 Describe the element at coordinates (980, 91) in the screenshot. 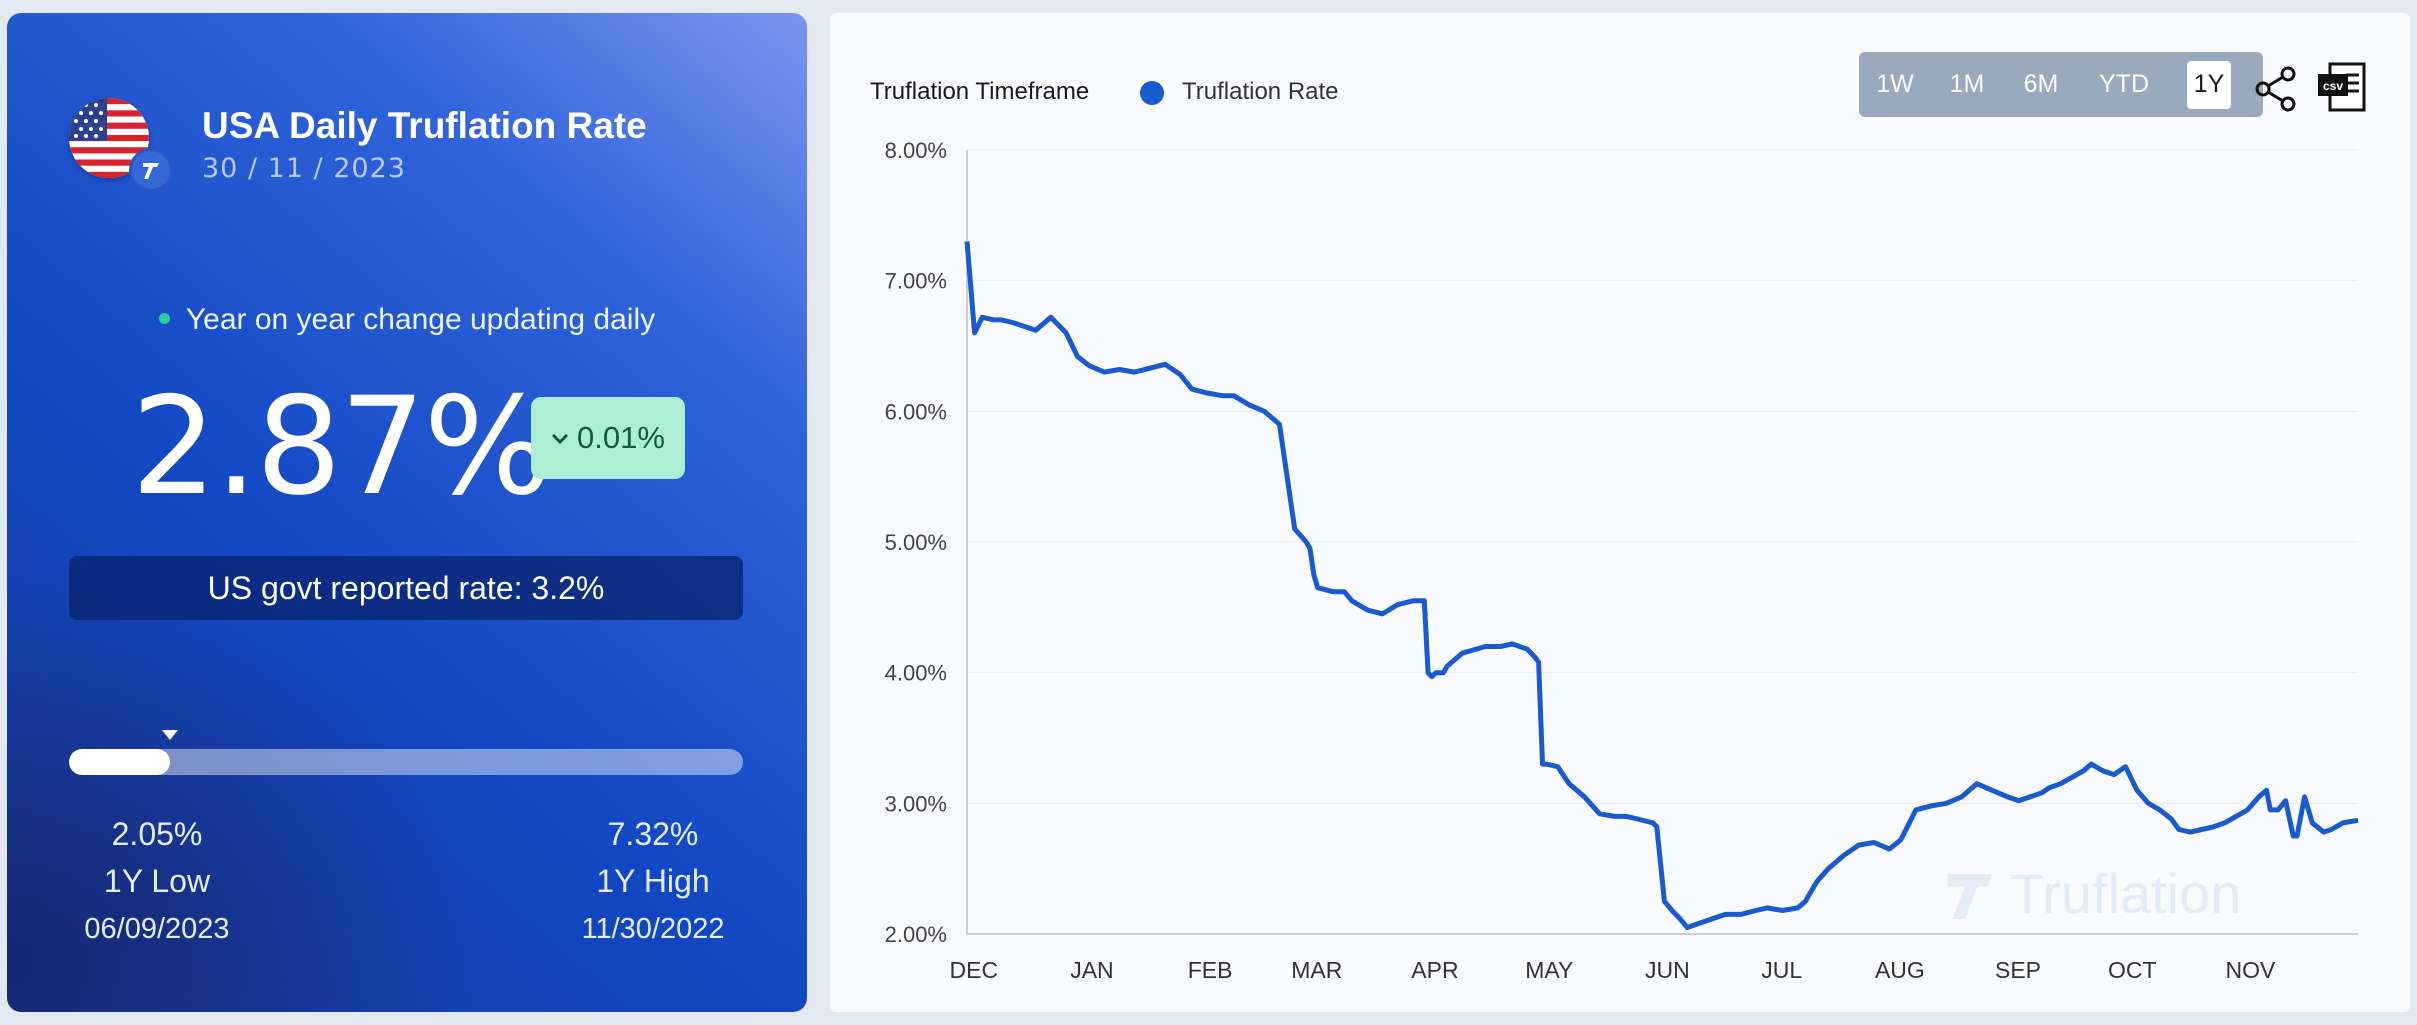

I see `legend-title: Truflation Timeframe` at that location.